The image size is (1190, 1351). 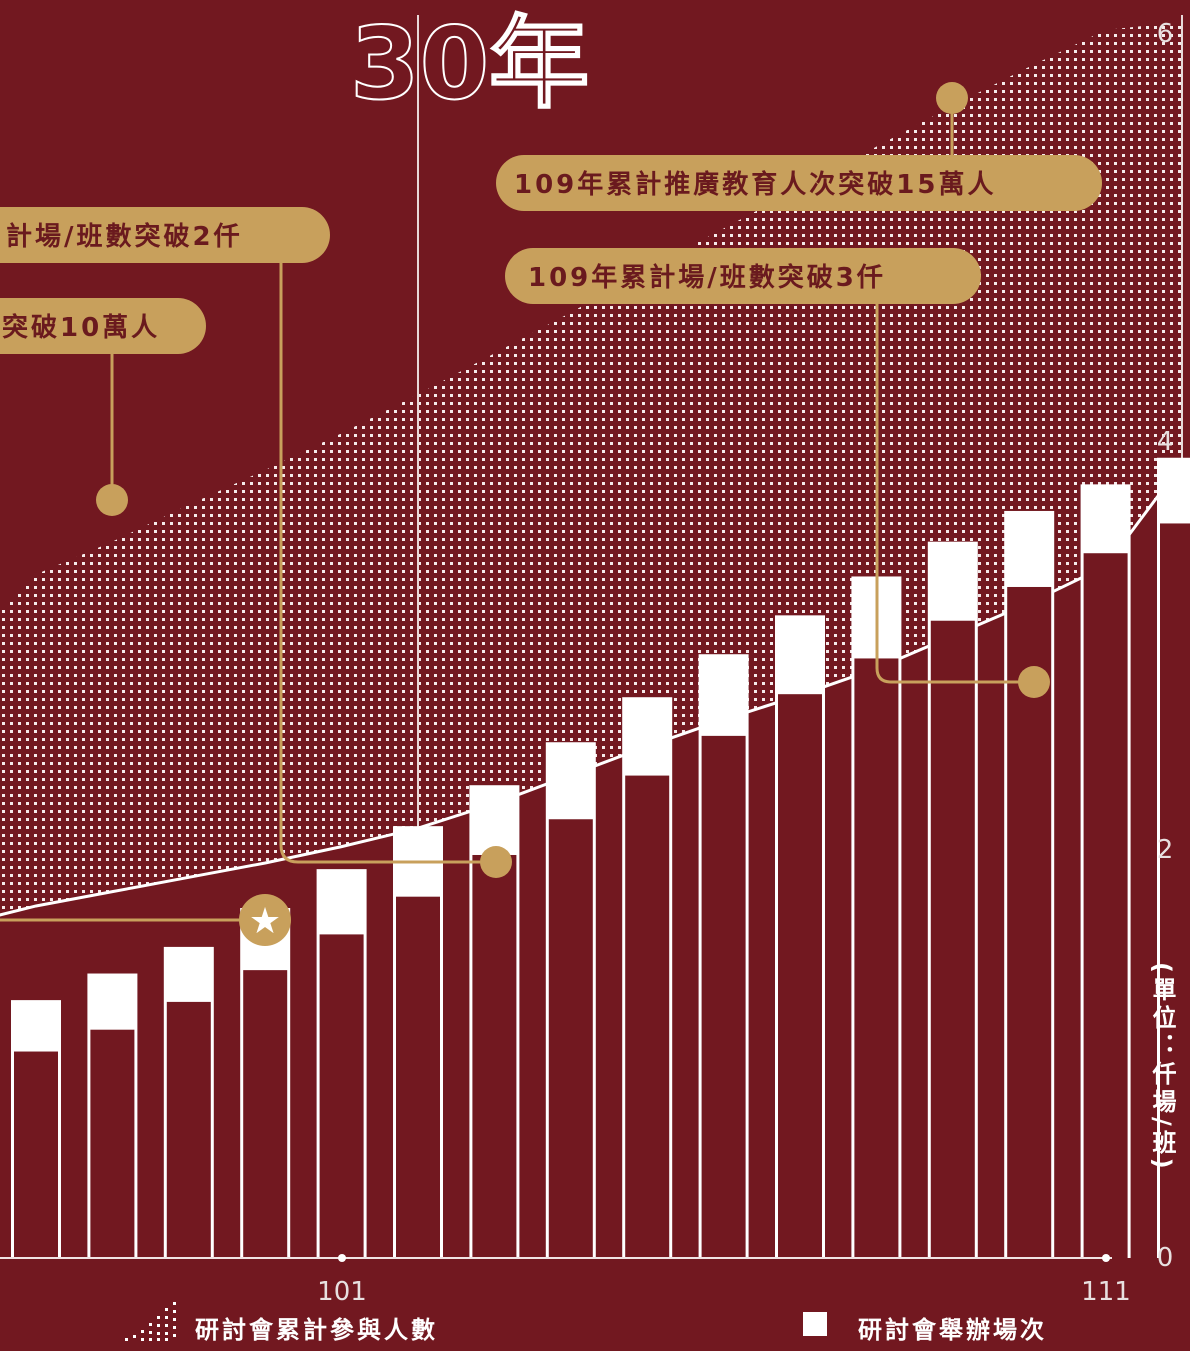 I want to click on legend-area-swatch, so click(x=150, y=1321).